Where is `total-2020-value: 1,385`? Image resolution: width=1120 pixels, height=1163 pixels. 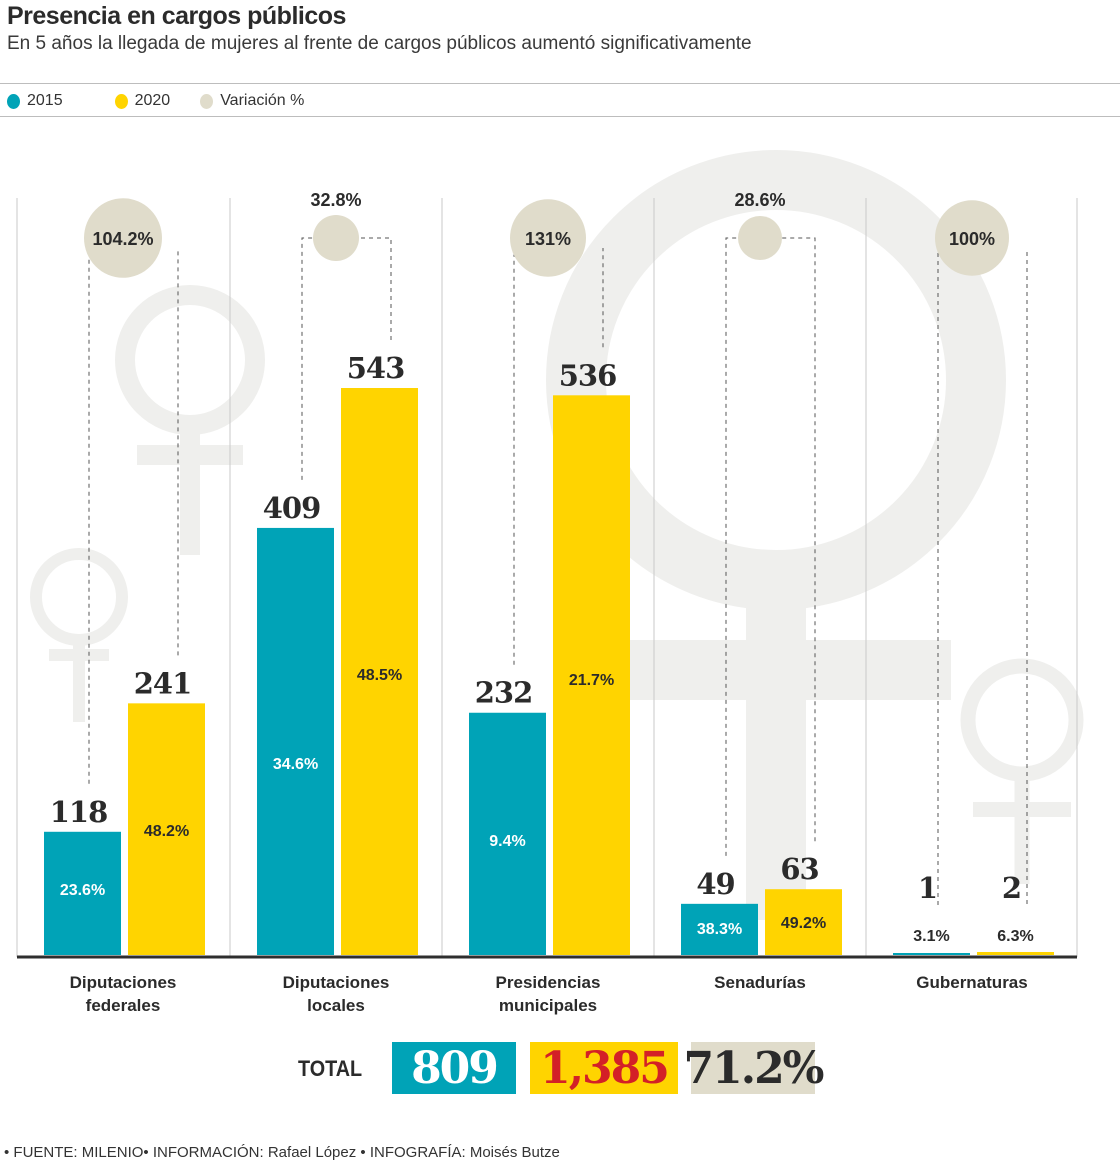
total-2020-value: 1,385 is located at coordinates (605, 1068).